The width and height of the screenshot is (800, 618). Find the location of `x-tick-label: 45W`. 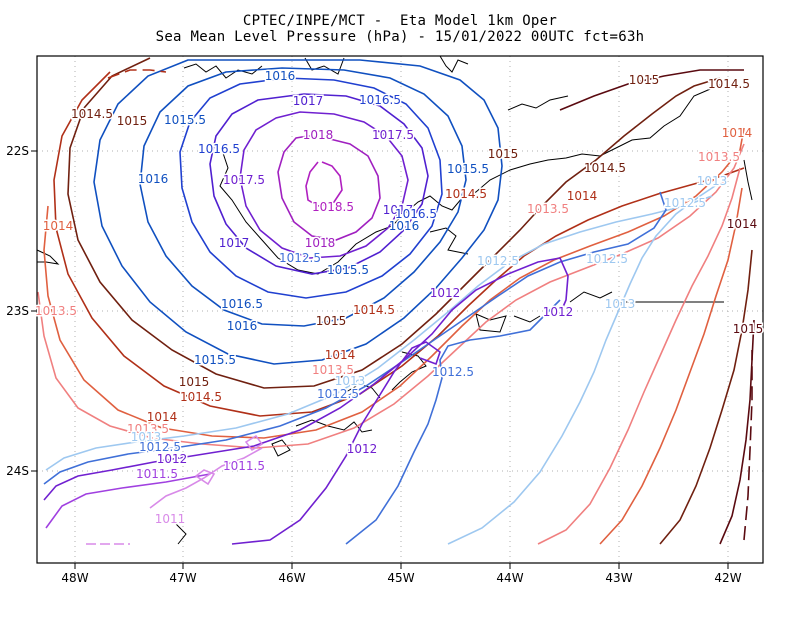

x-tick-label: 45W is located at coordinates (400, 578).